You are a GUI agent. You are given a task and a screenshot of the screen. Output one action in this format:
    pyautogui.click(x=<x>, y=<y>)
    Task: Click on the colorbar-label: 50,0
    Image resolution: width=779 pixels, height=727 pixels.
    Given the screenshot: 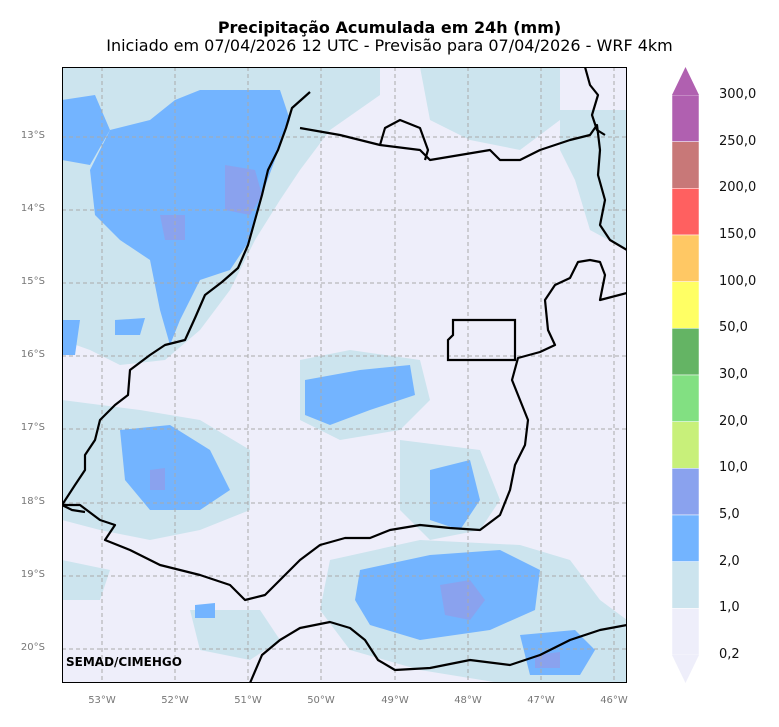 What is the action you would take?
    pyautogui.click(x=733, y=328)
    